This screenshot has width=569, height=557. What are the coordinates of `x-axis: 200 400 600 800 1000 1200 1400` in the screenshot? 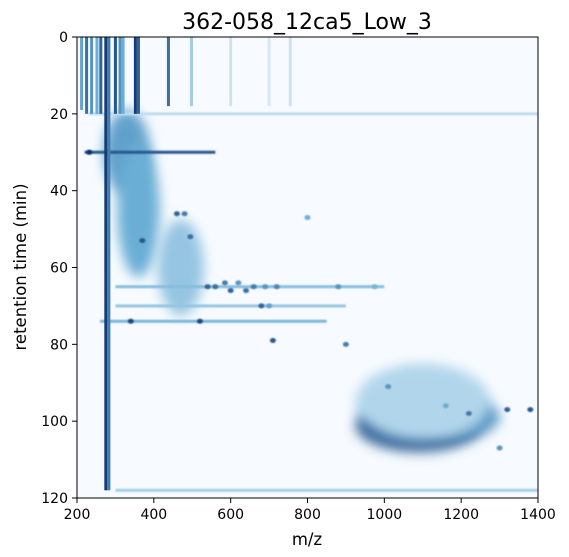 It's located at (310, 510).